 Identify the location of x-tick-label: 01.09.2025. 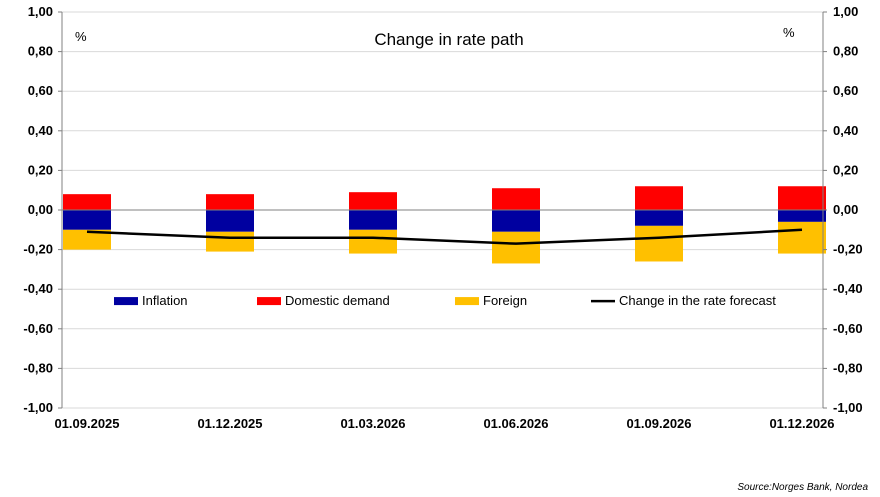
(86, 423).